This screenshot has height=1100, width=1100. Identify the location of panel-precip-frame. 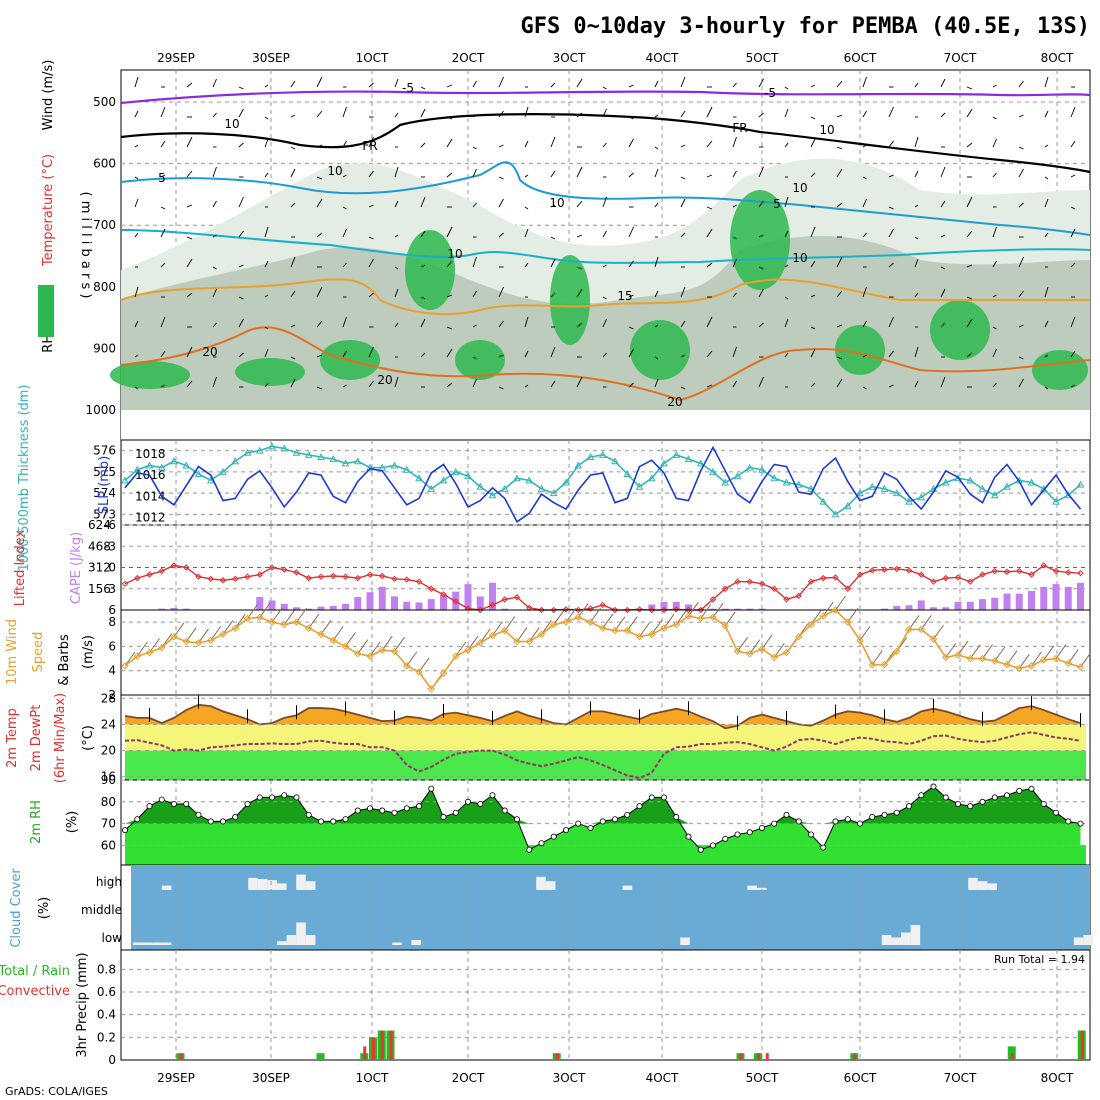
(605, 1005).